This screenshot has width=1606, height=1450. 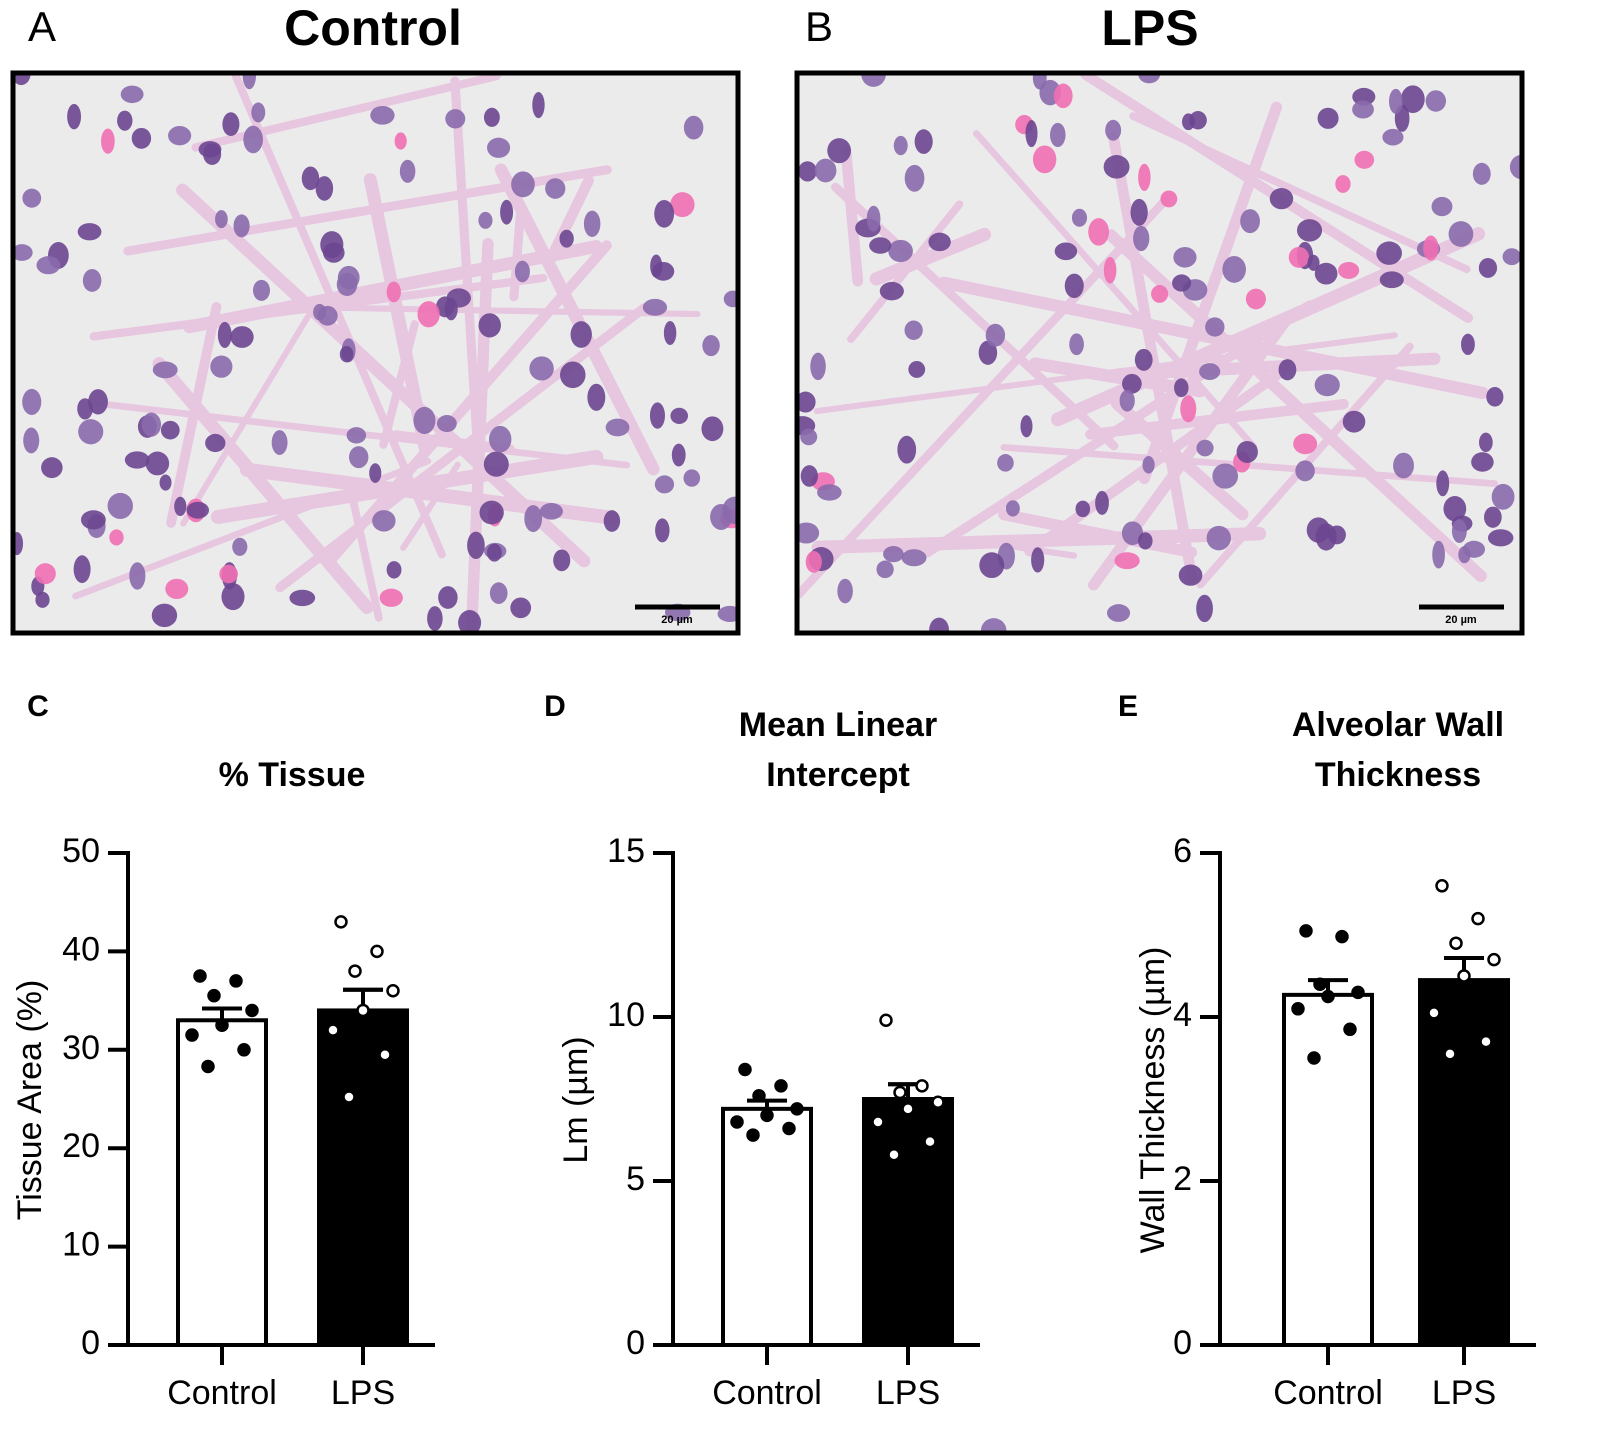 I want to click on chart-title: Intercept, so click(x=838, y=775).